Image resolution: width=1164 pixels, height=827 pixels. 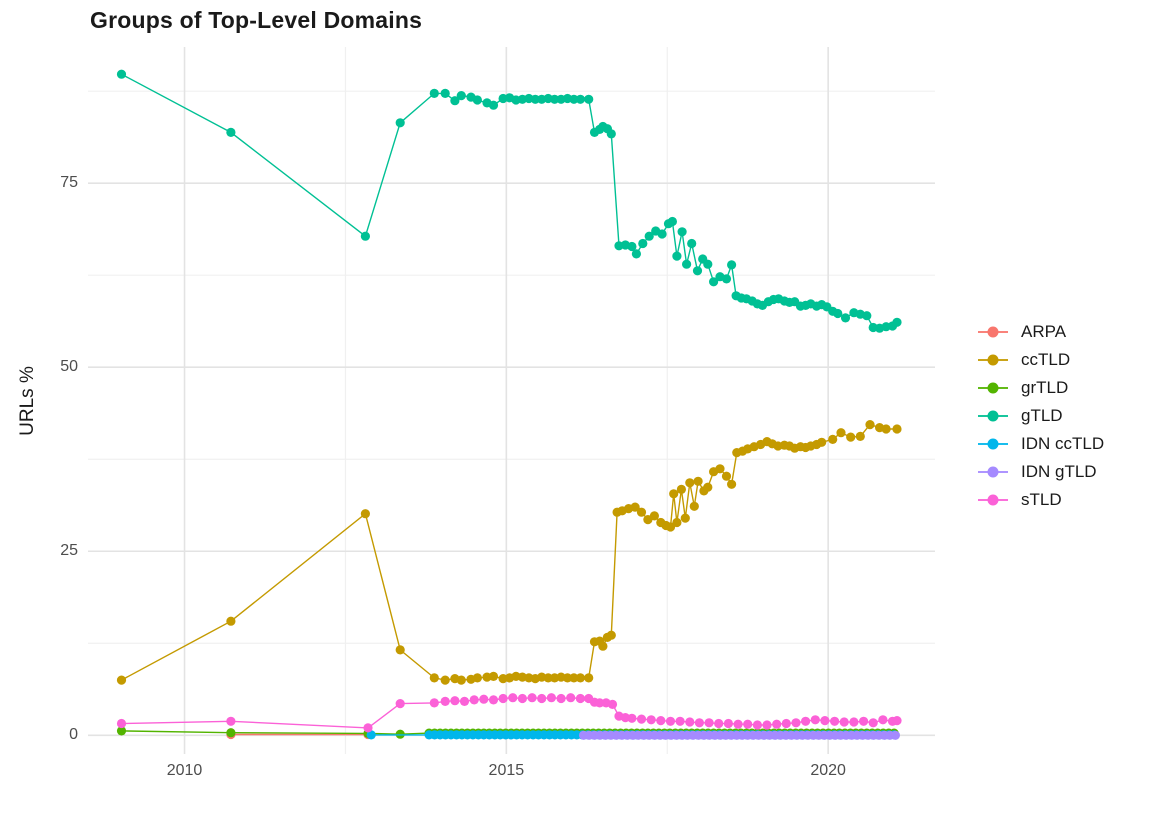 I want to click on series-arpa, so click(x=299, y=734).